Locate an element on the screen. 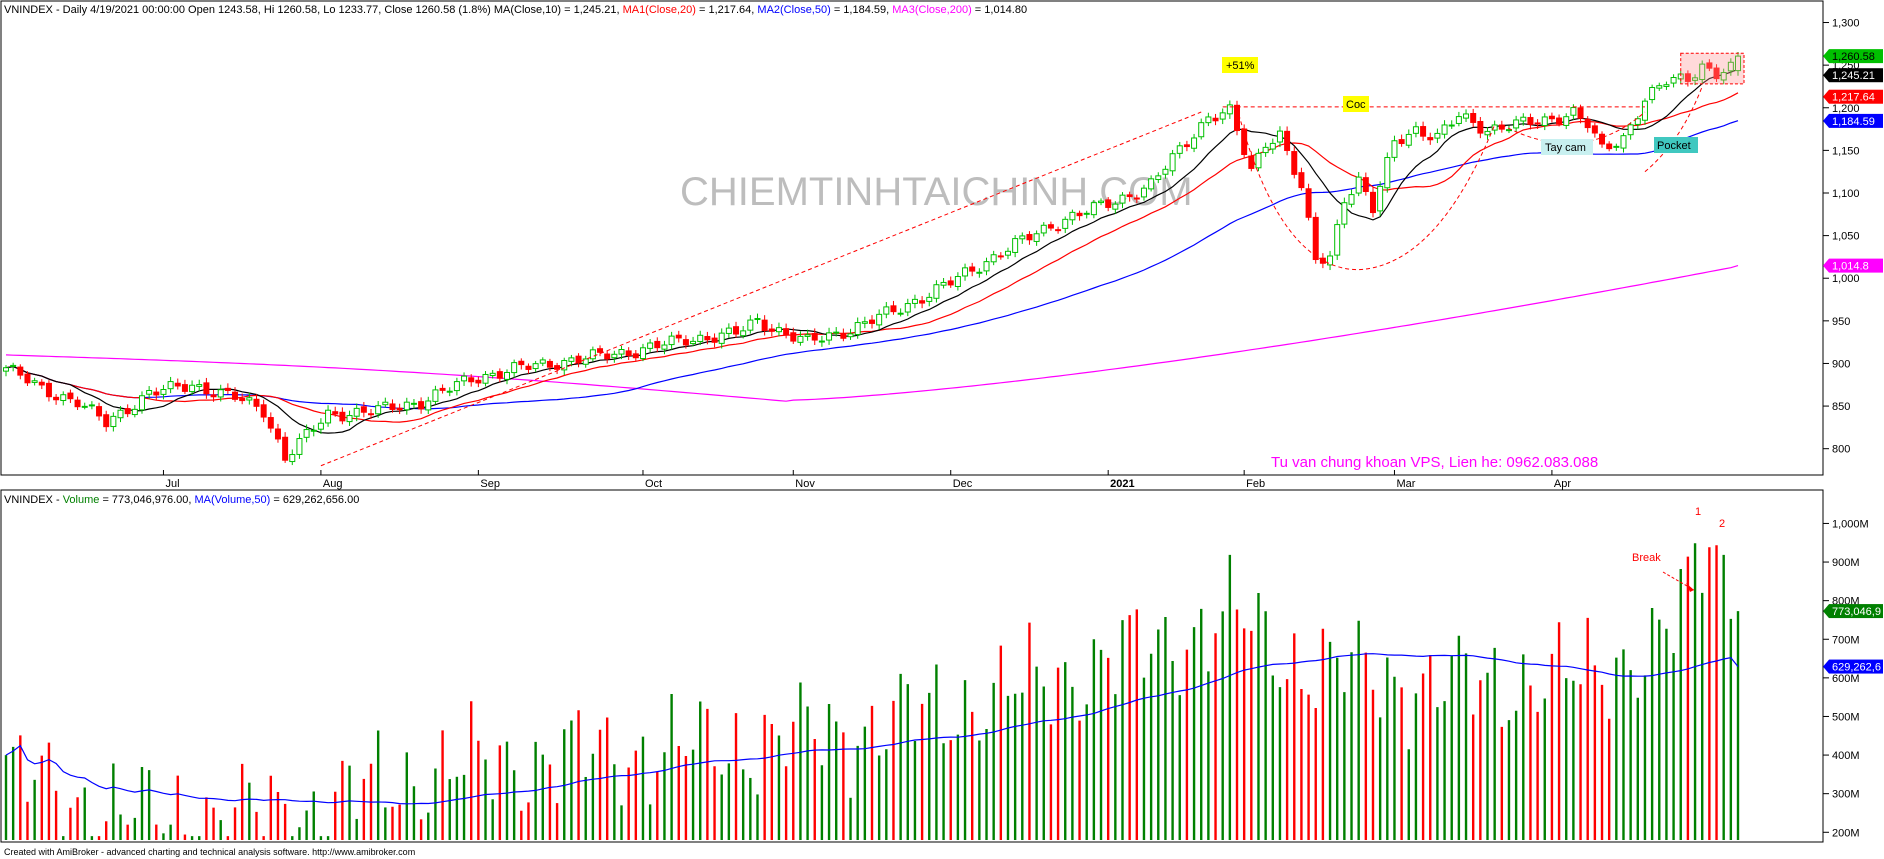 Image resolution: width=1884 pixels, height=859 pixels. volume-tick-label: 400M is located at coordinates (1846, 756).